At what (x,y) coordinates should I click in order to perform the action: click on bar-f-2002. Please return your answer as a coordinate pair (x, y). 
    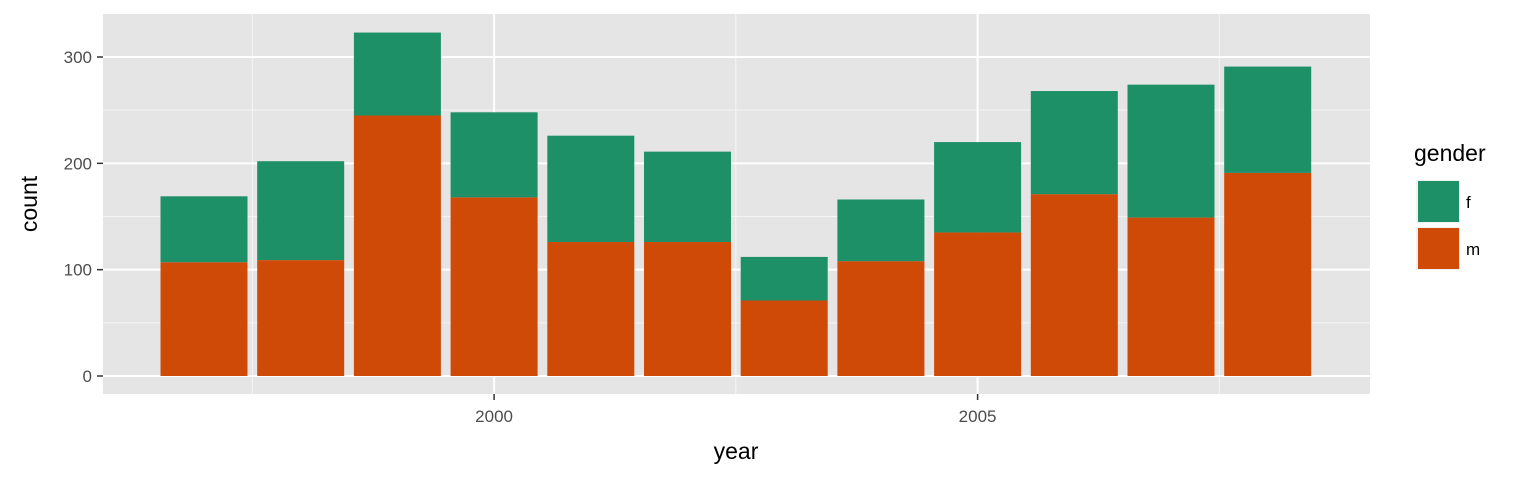
    Looking at the image, I should click on (687, 197).